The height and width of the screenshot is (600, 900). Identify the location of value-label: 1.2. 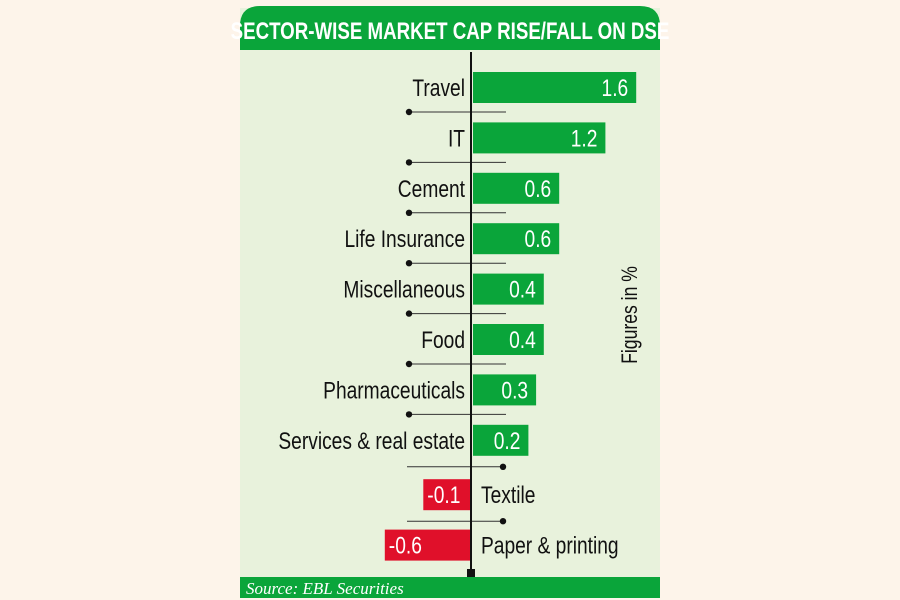
(584, 138).